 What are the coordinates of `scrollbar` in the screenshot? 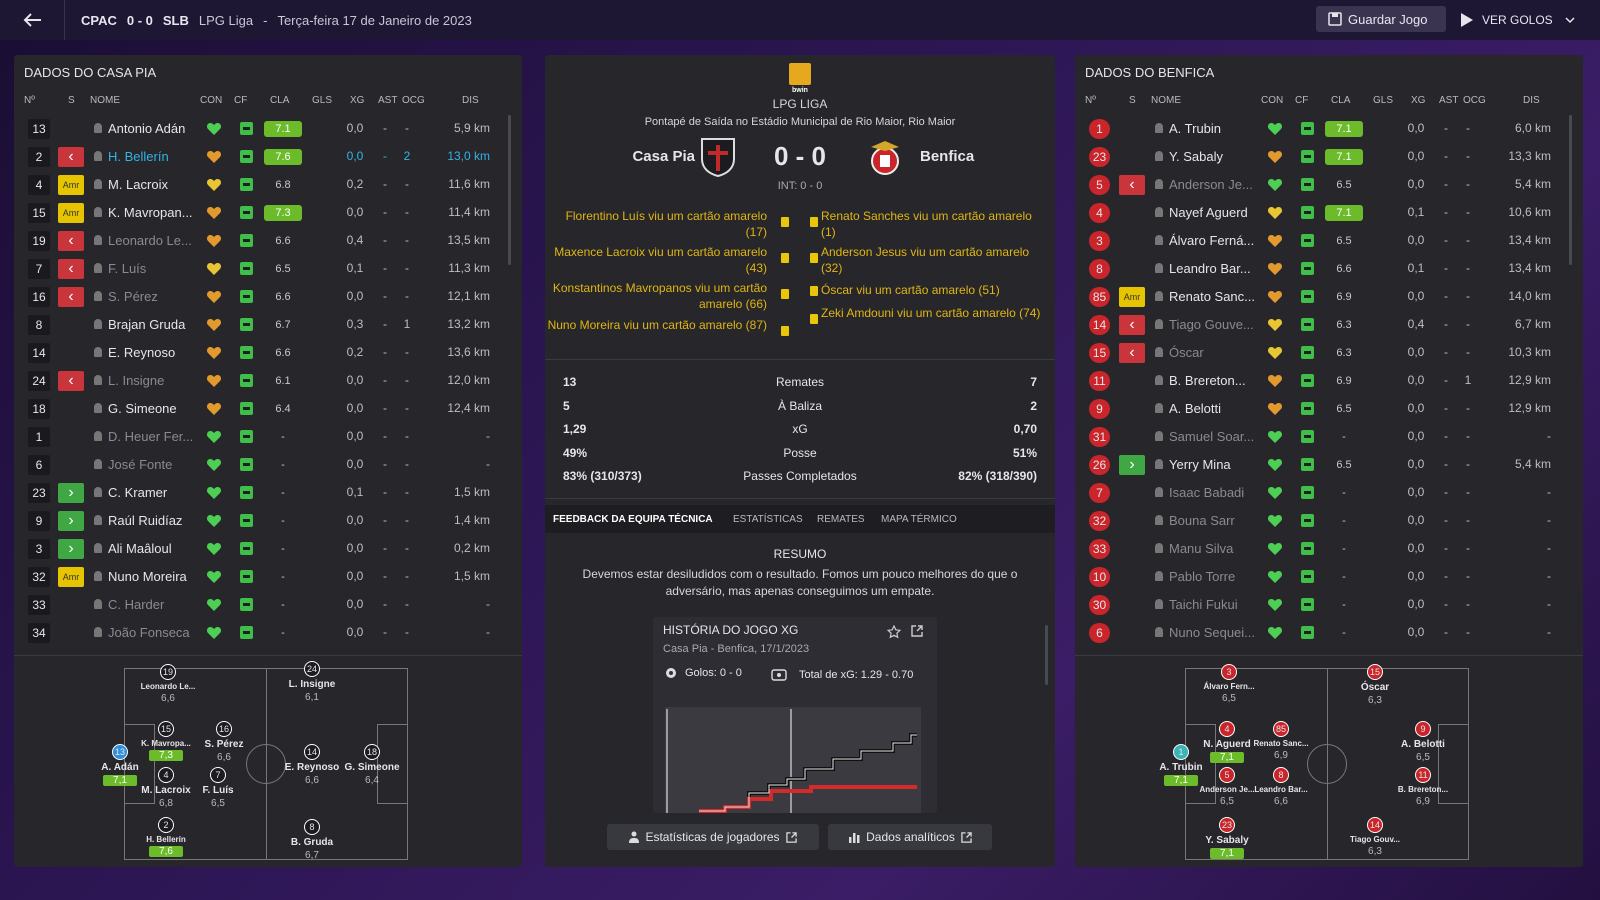 It's located at (1570, 190).